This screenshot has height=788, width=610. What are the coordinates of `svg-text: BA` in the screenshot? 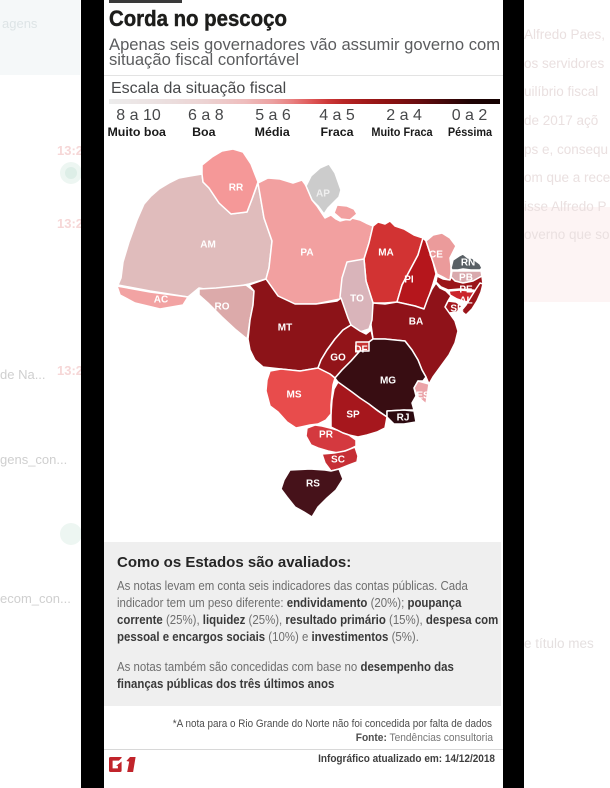 It's located at (416, 322).